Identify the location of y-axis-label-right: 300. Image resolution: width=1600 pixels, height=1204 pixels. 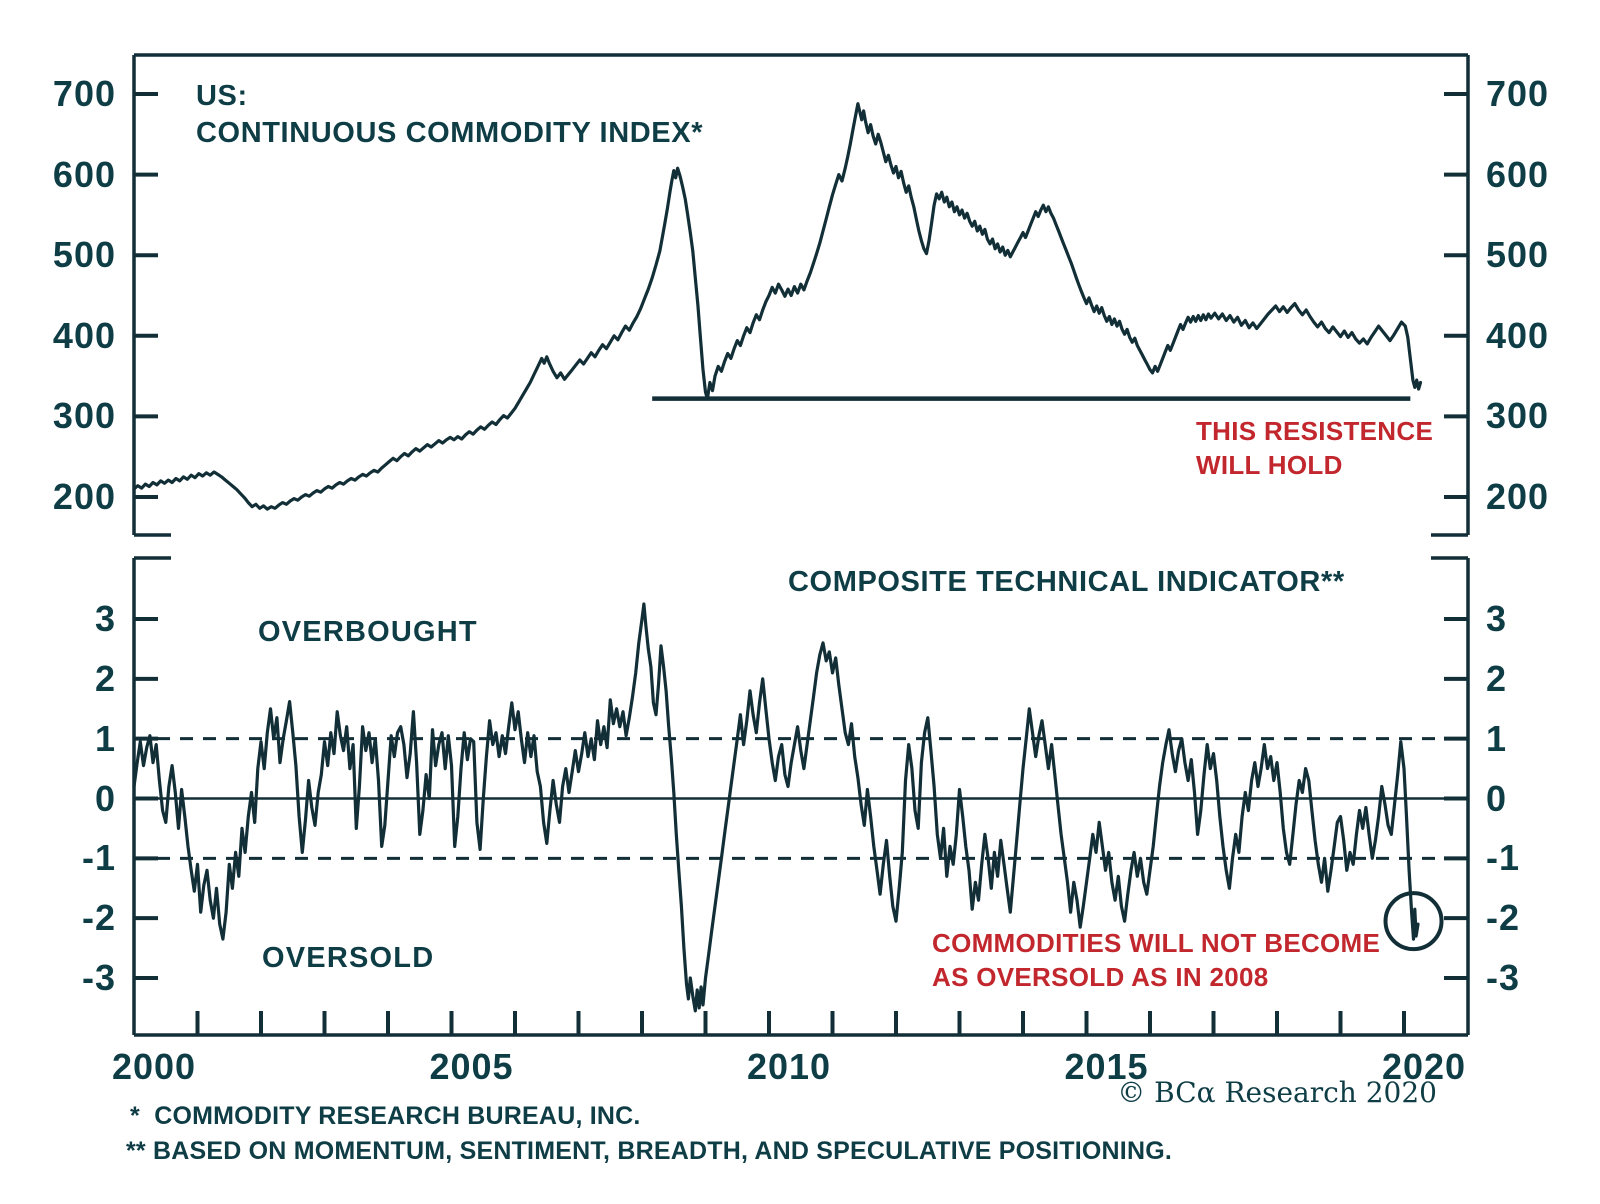
(1518, 416).